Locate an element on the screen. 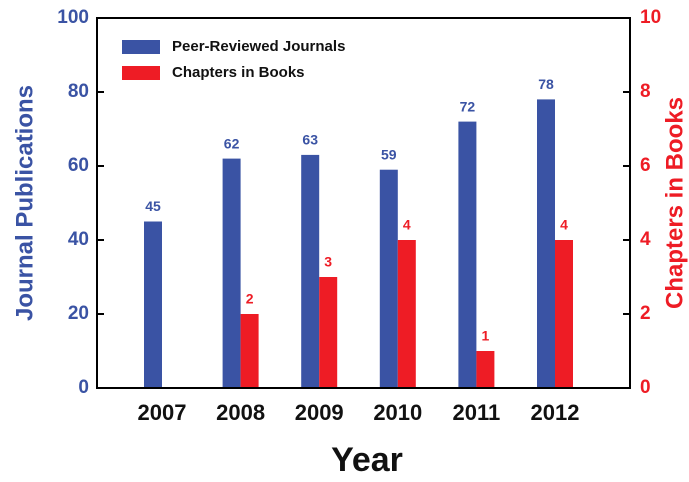  data-label: 63 is located at coordinates (310, 140).